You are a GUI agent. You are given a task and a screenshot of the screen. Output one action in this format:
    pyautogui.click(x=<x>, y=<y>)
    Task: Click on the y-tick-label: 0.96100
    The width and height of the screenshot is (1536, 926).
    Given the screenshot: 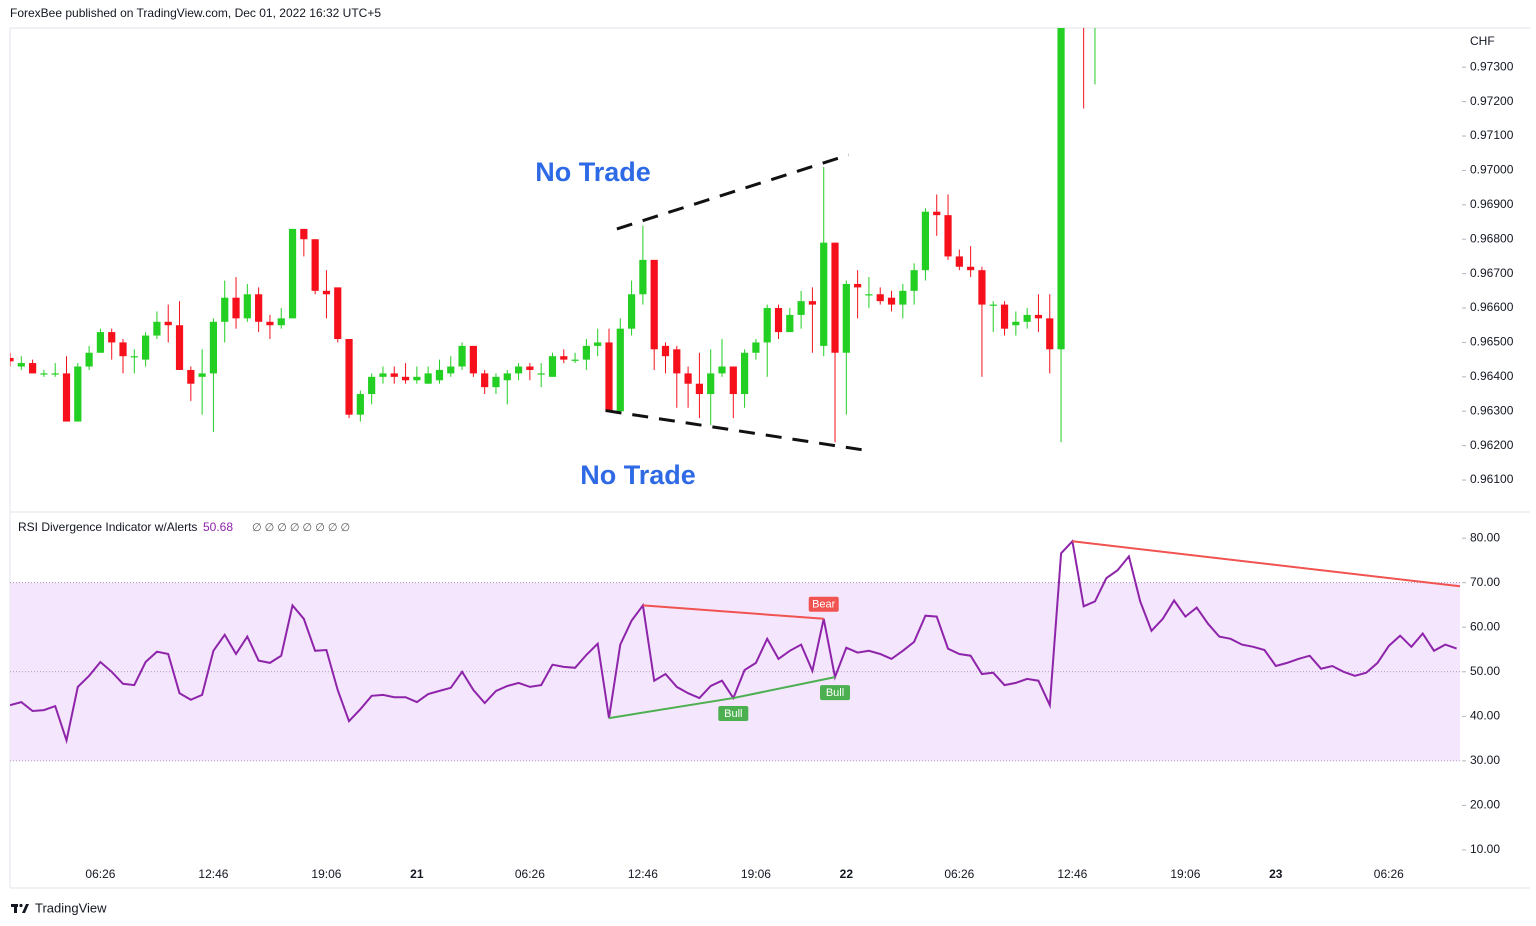 What is the action you would take?
    pyautogui.click(x=1492, y=479)
    